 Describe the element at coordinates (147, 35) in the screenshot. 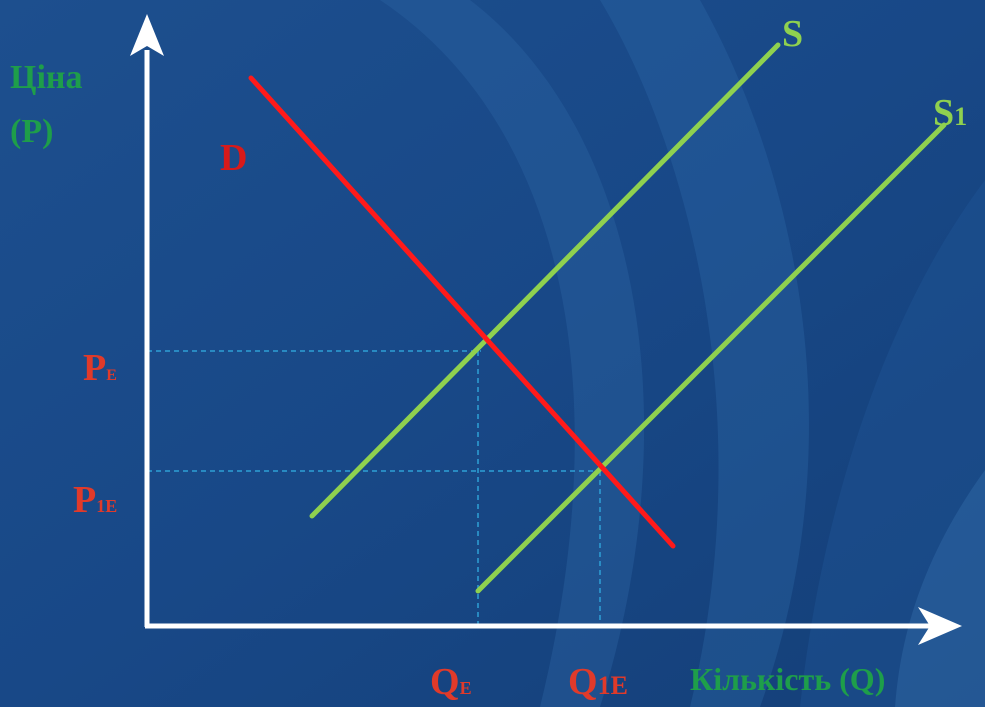

I see `arrow-up-icon` at that location.